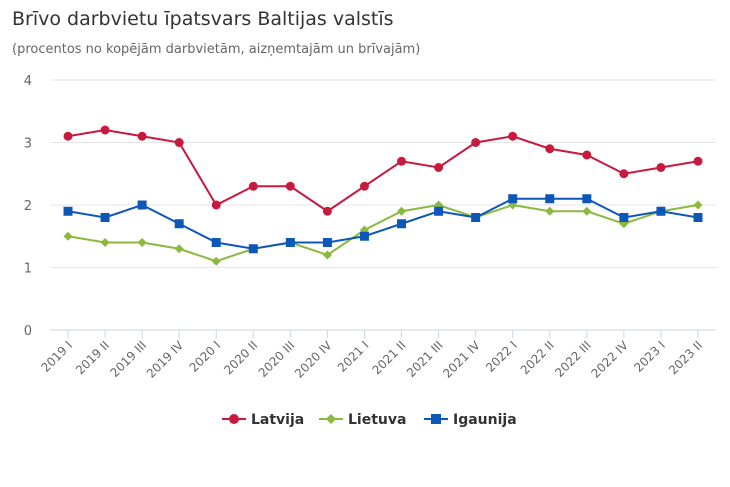 Image resolution: width=730 pixels, height=487 pixels. What do you see at coordinates (277, 420) in the screenshot?
I see `legend-label: Latvija` at bounding box center [277, 420].